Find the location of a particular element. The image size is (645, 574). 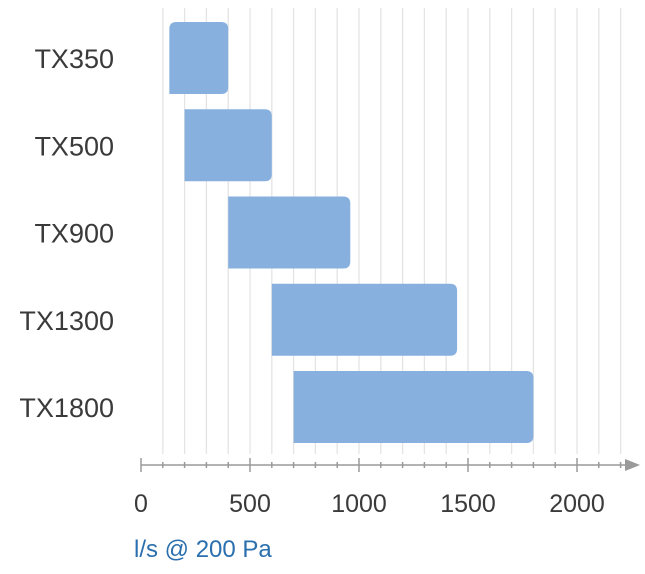

x-axis-title: l/s @ 200 Pa is located at coordinates (203, 549).